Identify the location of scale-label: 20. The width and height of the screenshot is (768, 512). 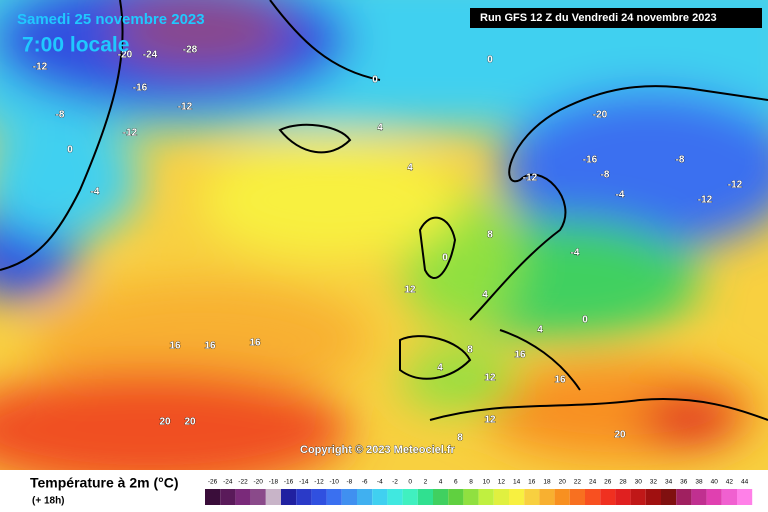
(563, 482).